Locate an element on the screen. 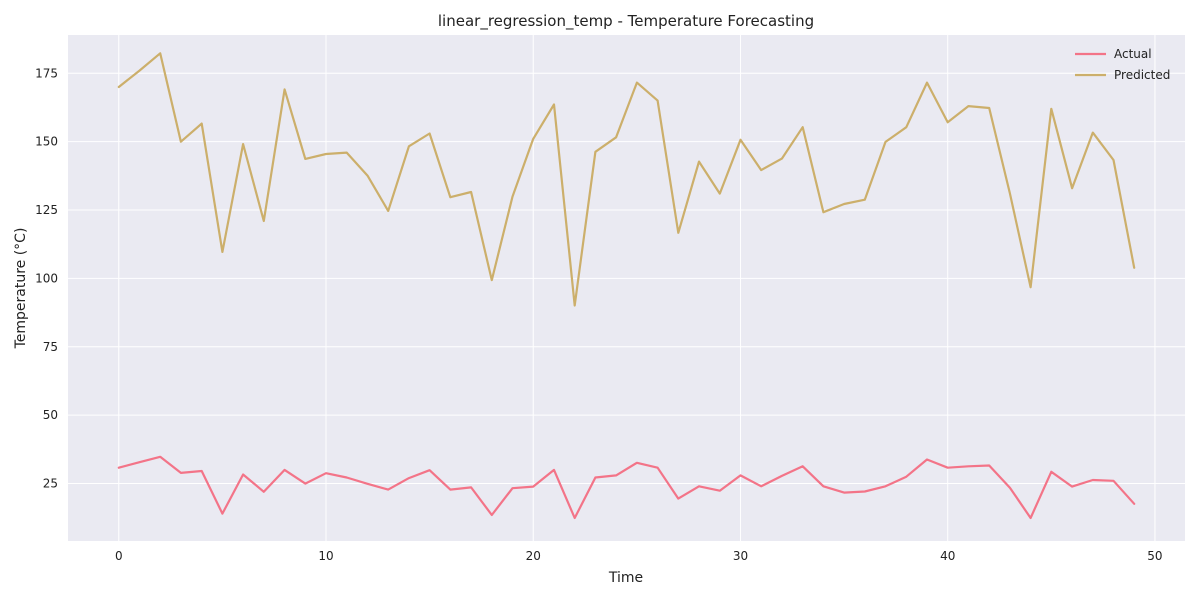 This screenshot has height=600, width=1200. x-axis-label: Time is located at coordinates (625, 578).